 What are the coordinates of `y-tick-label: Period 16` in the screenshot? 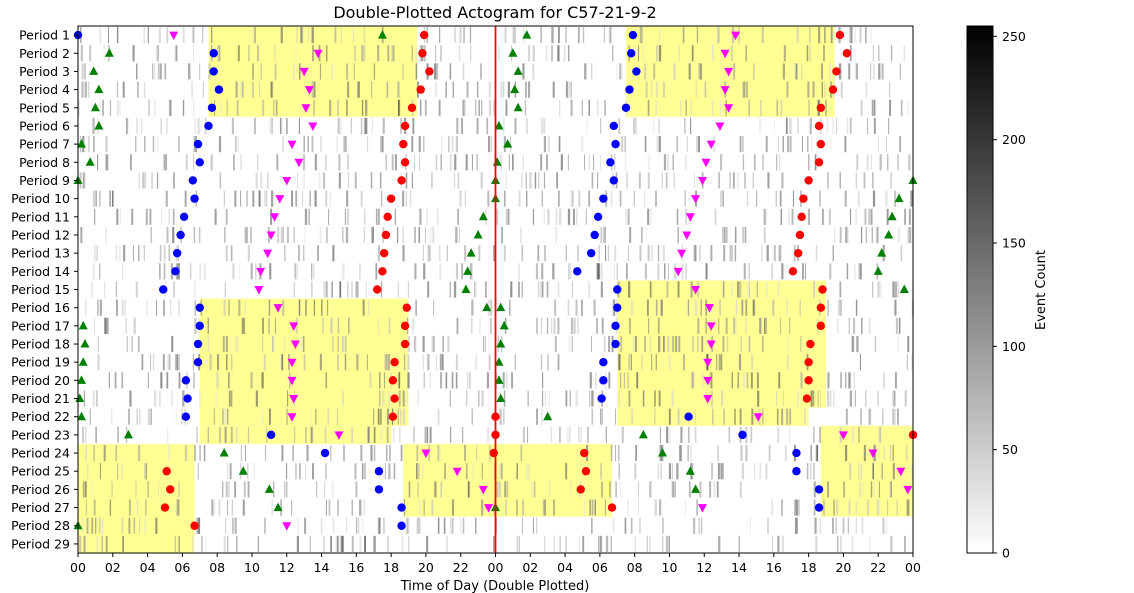 It's located at (40, 307).